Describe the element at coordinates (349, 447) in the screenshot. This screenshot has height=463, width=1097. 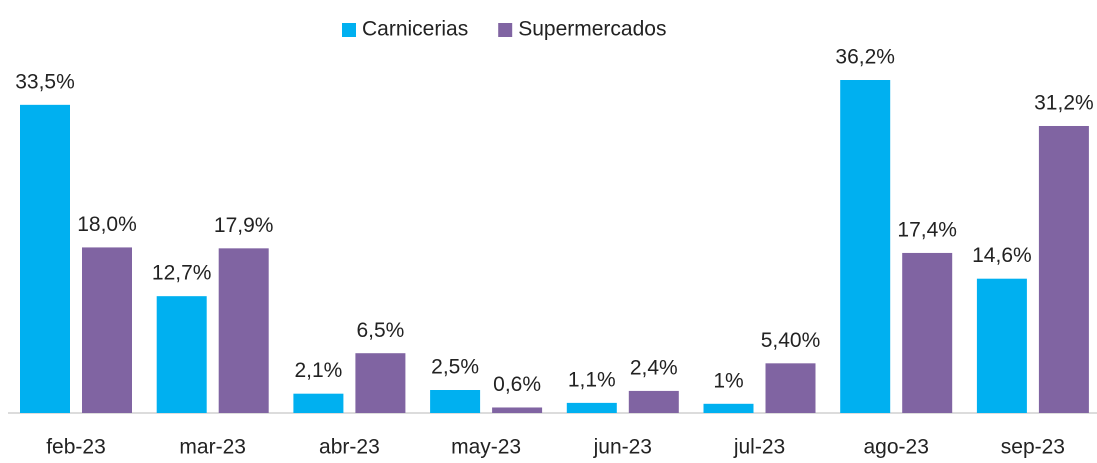
I see `x-tick-label: abr-23` at that location.